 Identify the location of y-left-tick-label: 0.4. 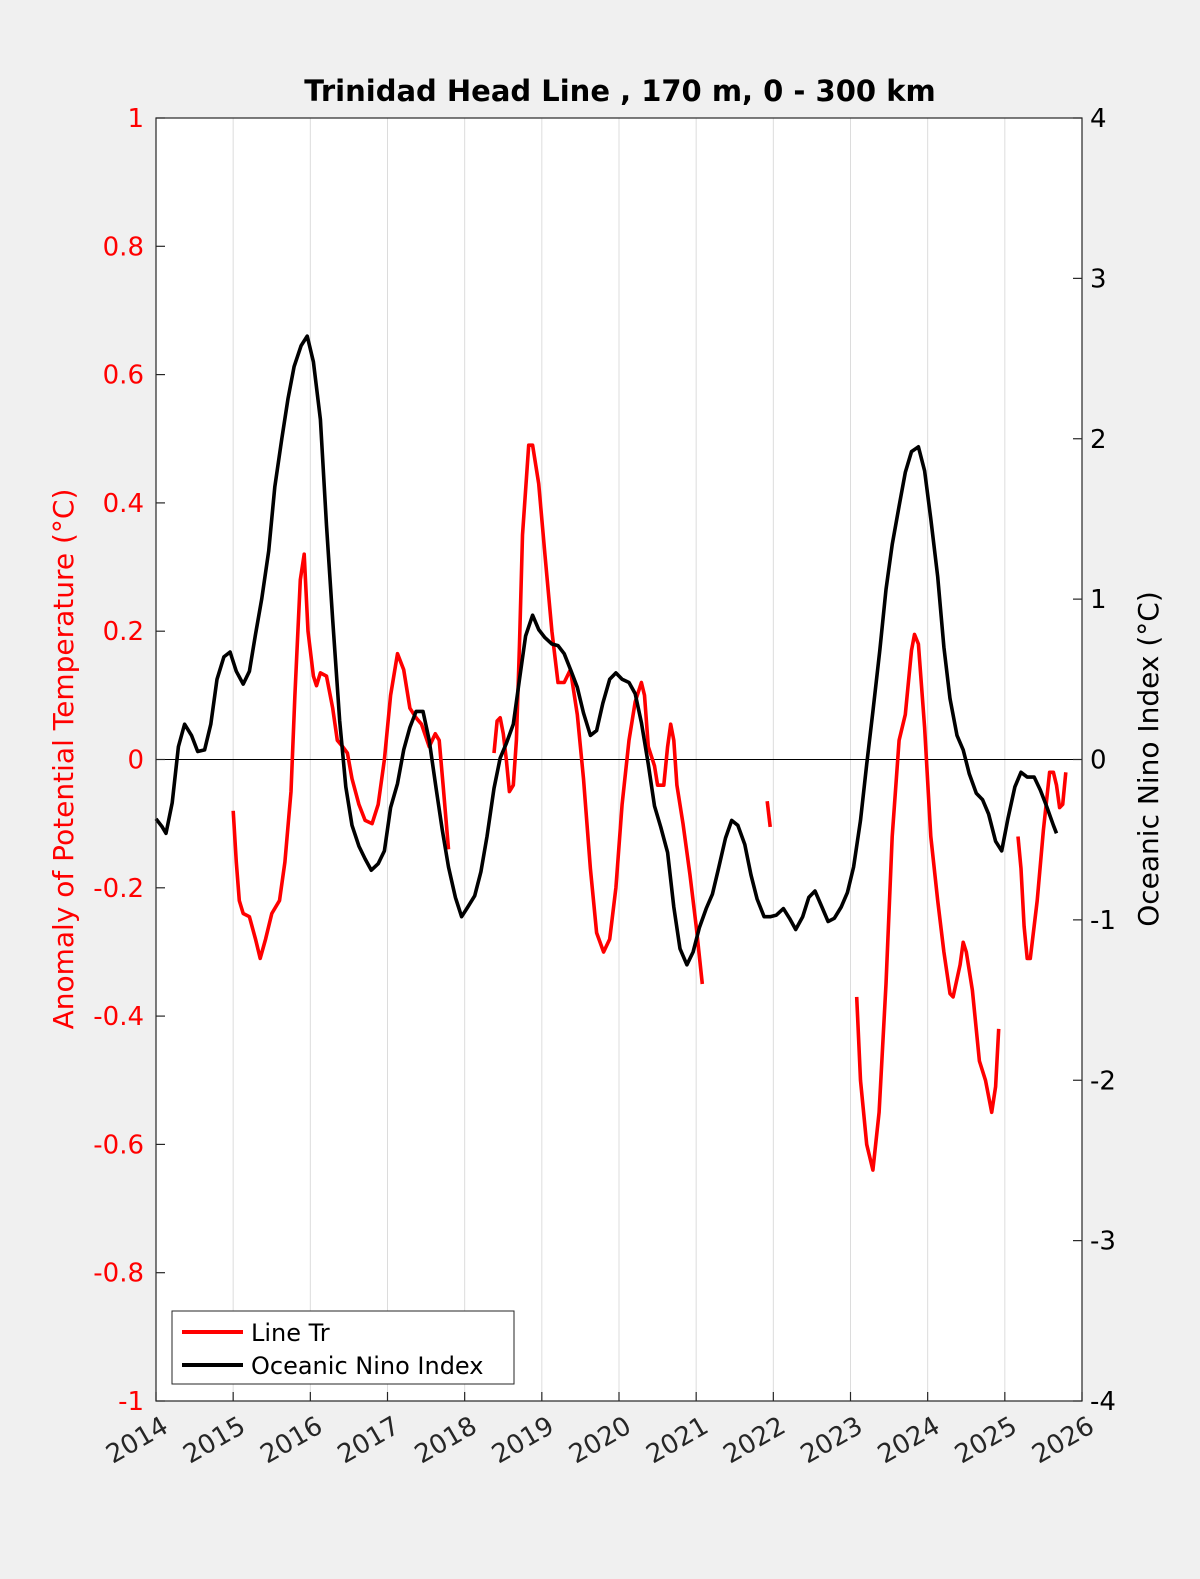
(123, 504).